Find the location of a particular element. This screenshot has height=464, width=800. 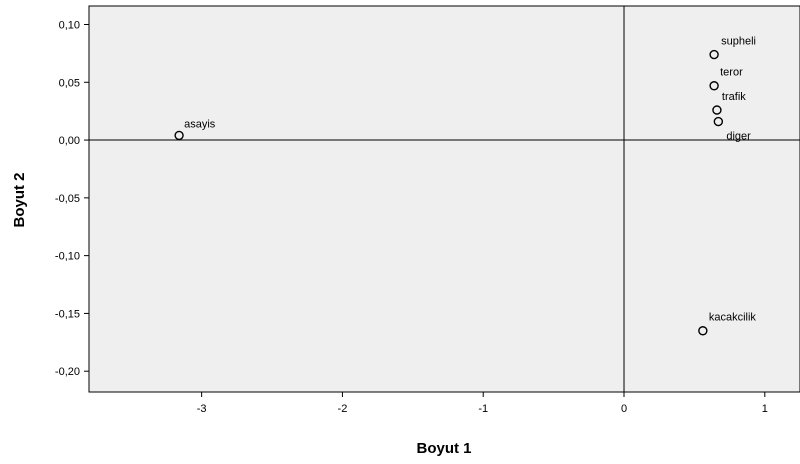

x-tick-label: -2 is located at coordinates (343, 409).